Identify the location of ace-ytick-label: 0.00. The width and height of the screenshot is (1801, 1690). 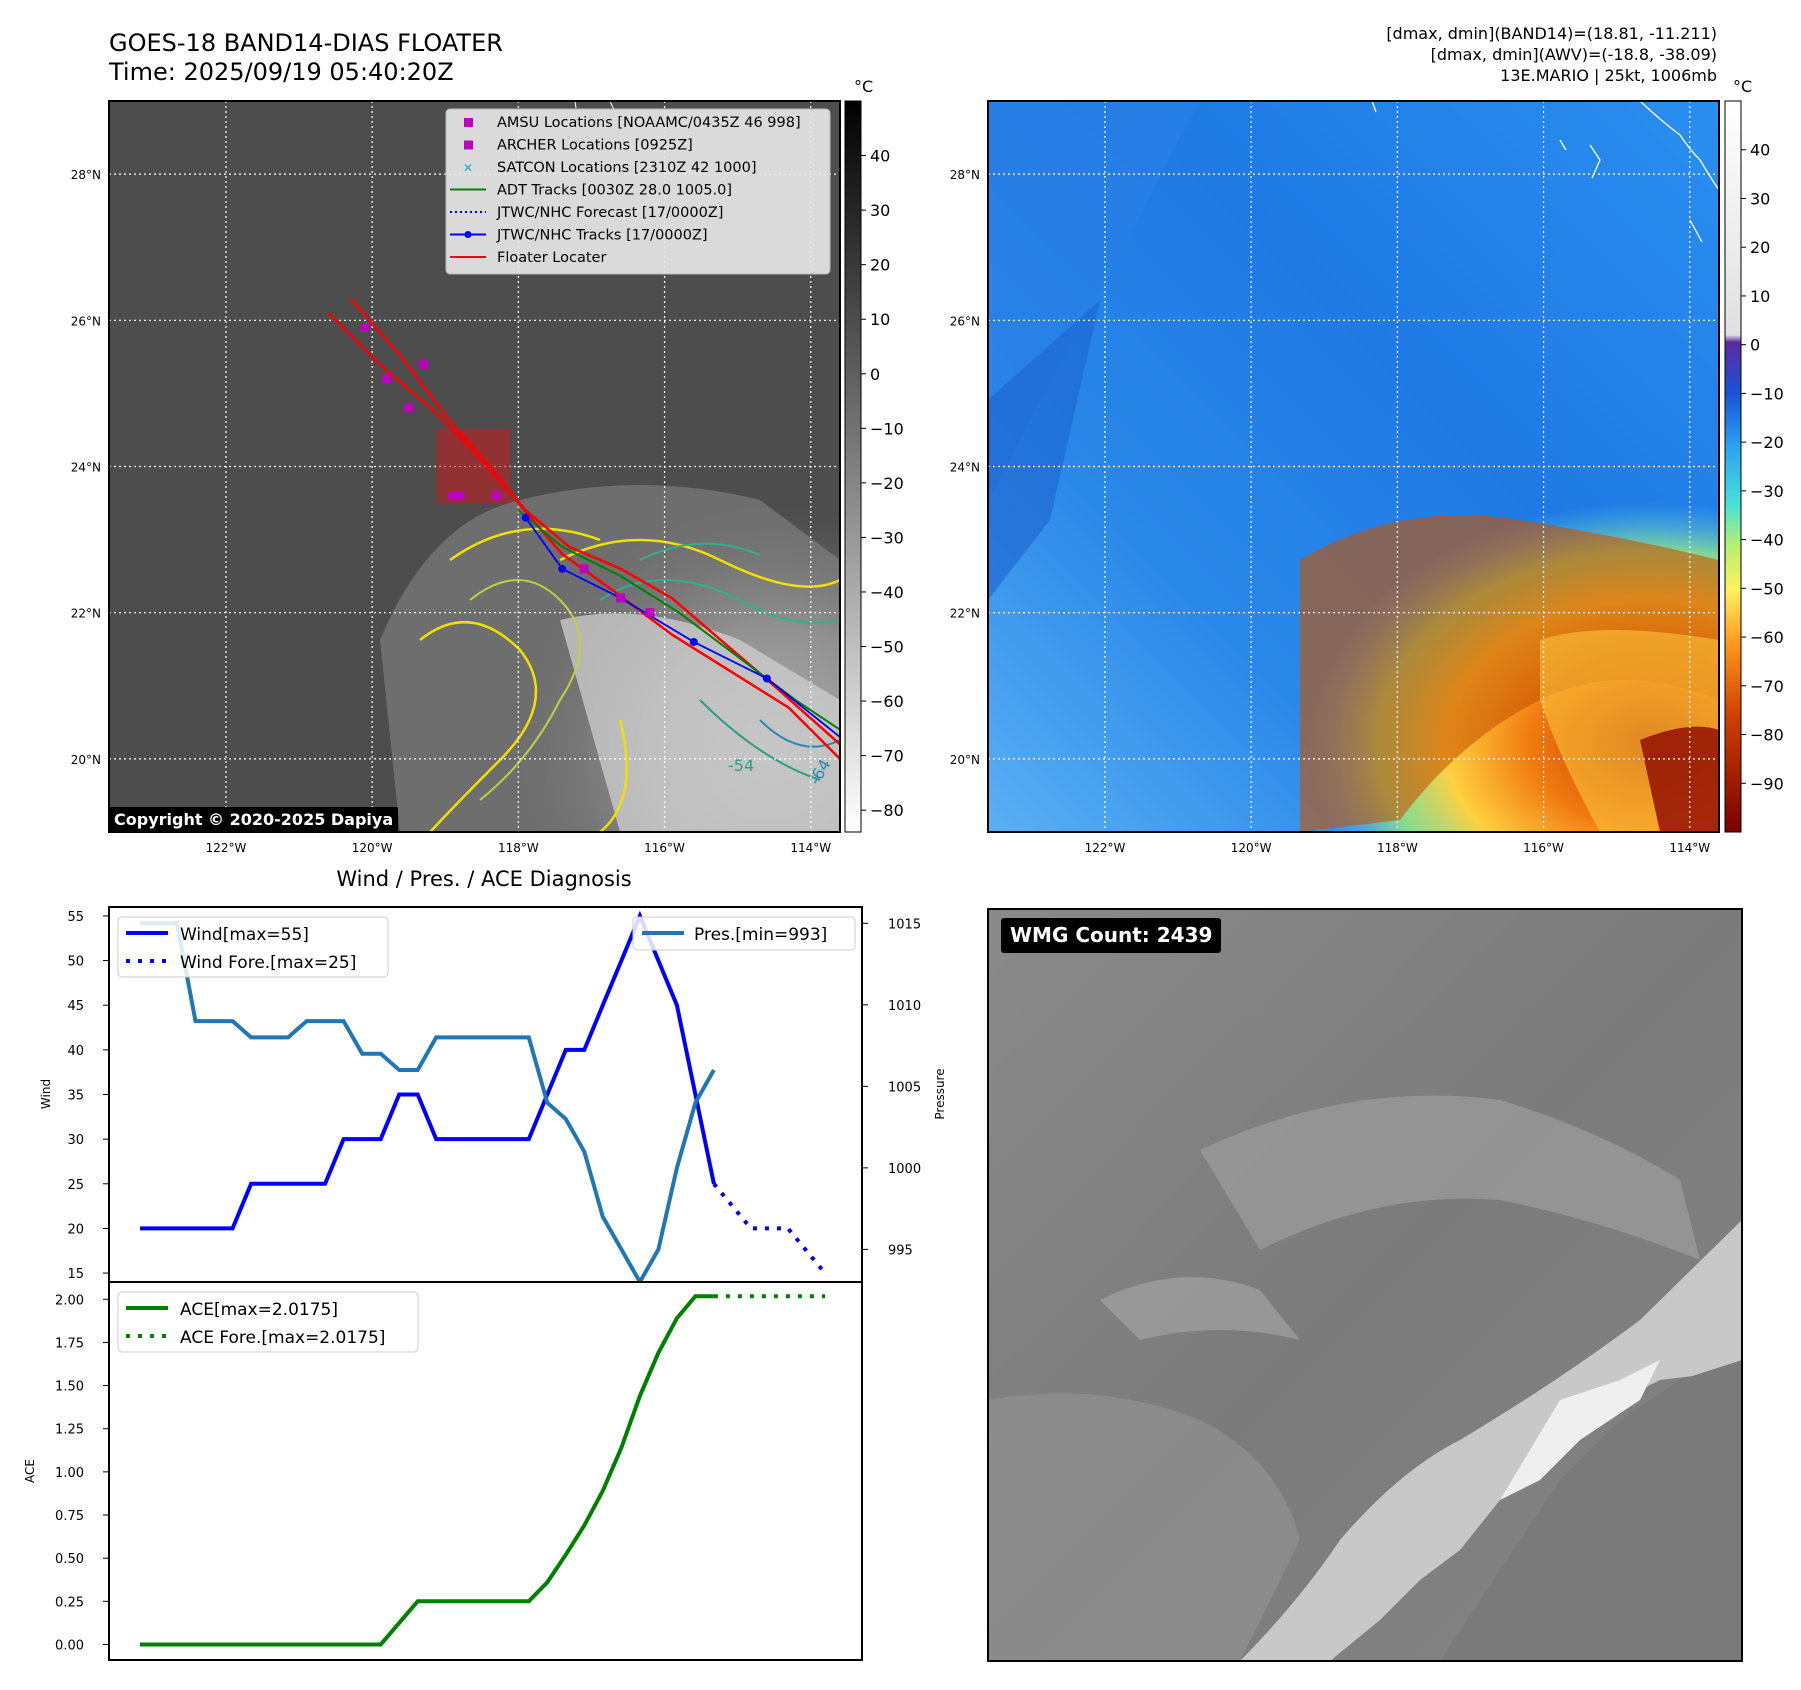
(69, 1645).